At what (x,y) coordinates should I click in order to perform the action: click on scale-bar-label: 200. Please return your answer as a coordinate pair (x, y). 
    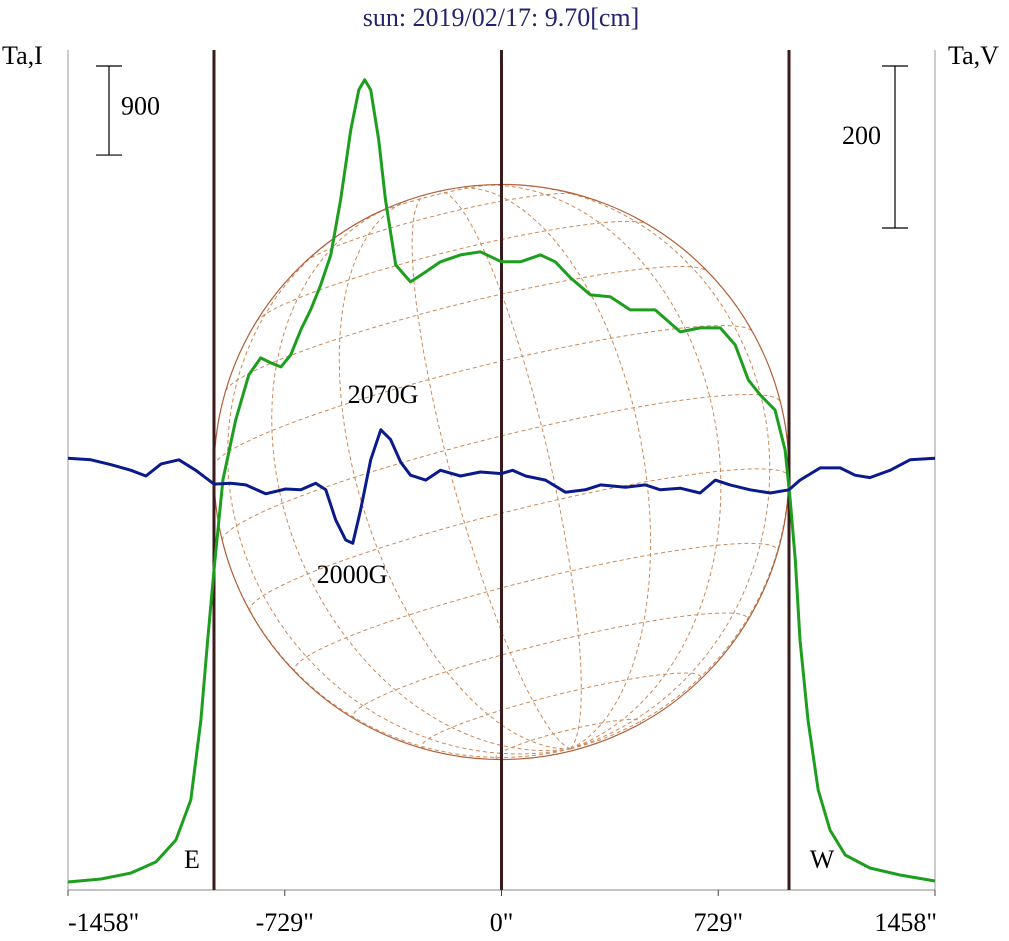
    Looking at the image, I should click on (861, 135).